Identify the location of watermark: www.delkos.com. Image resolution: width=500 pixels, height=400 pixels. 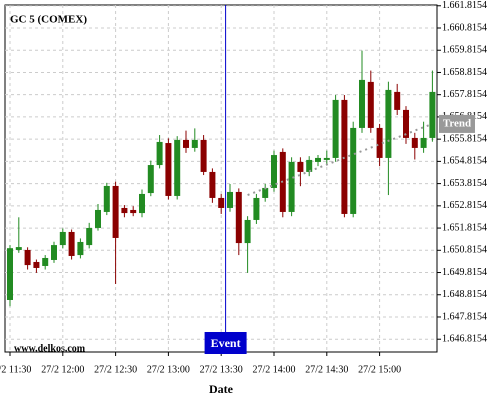
(50, 348).